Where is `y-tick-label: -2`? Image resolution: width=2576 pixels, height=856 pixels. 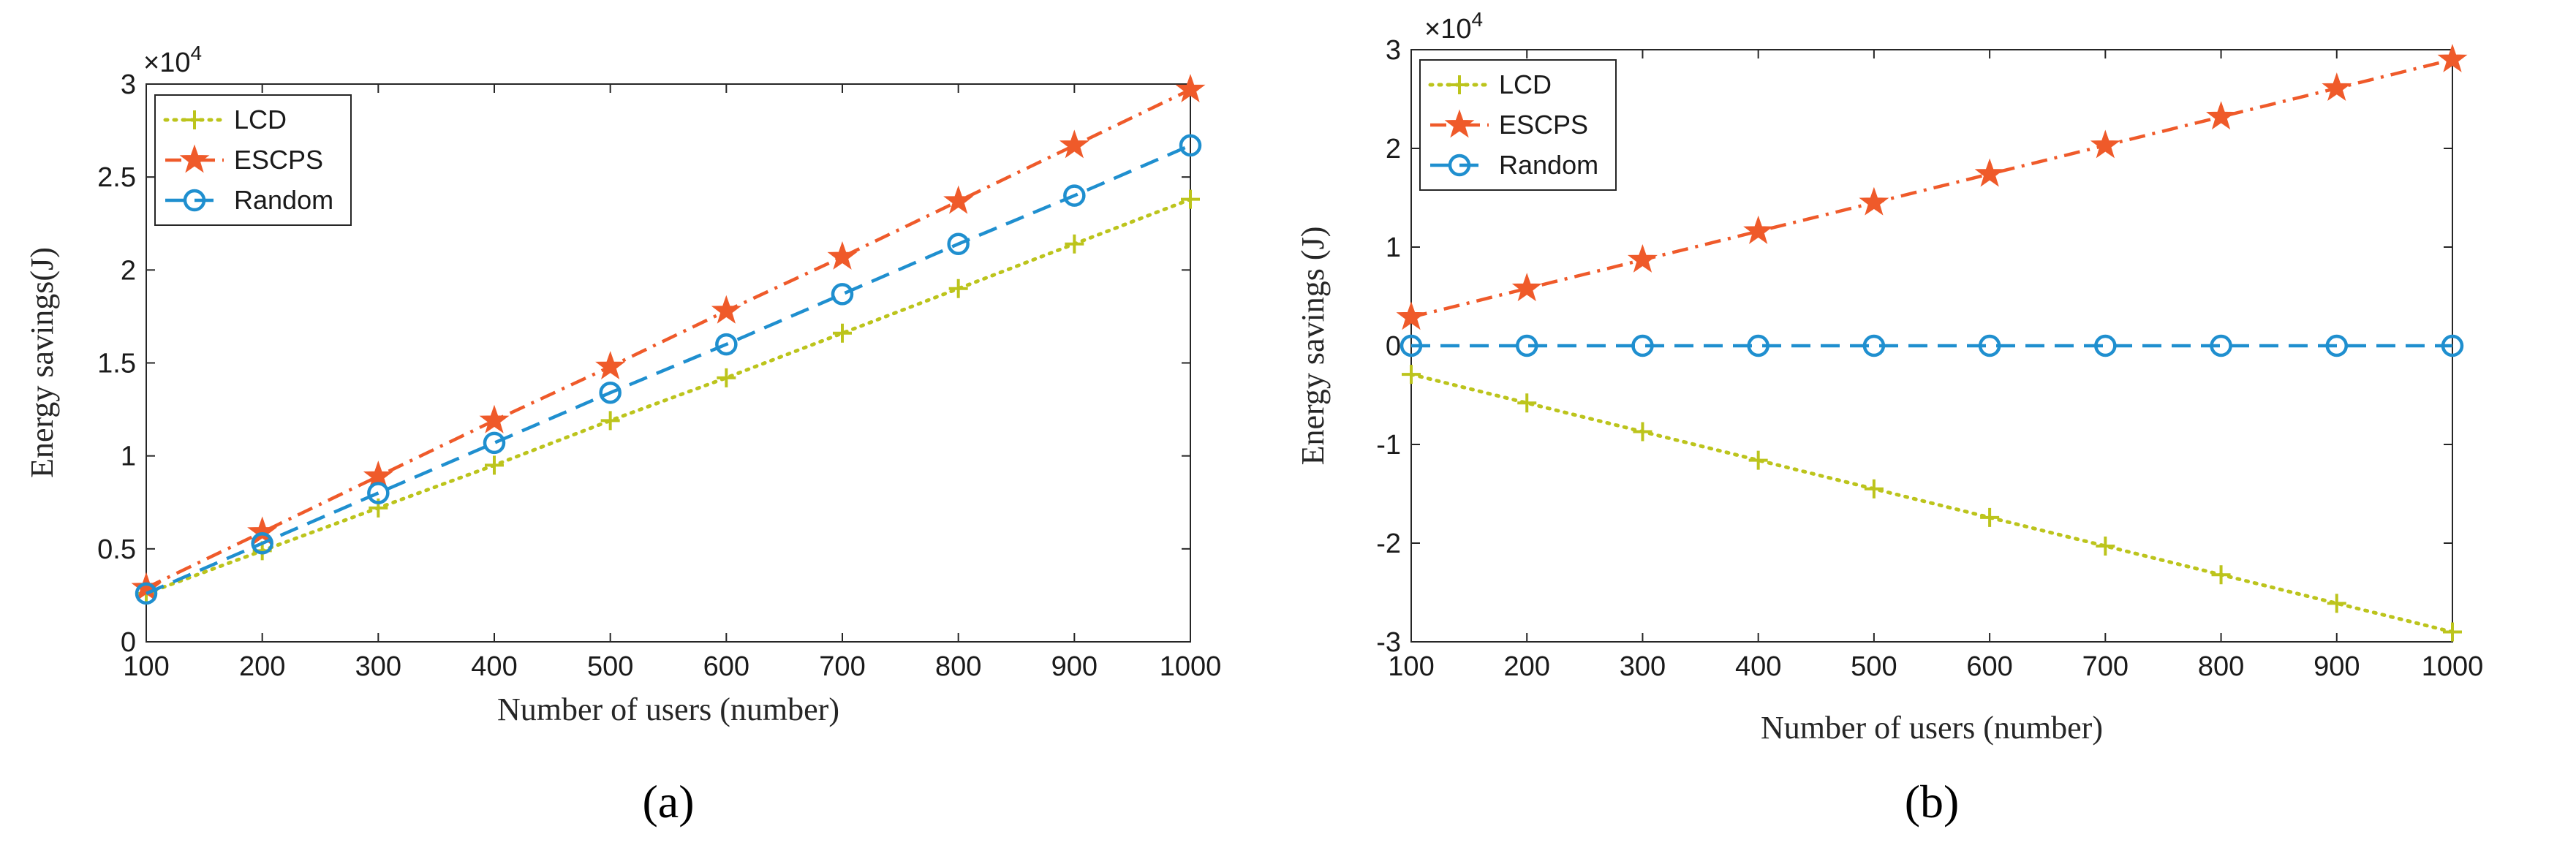 y-tick-label: -2 is located at coordinates (1388, 544).